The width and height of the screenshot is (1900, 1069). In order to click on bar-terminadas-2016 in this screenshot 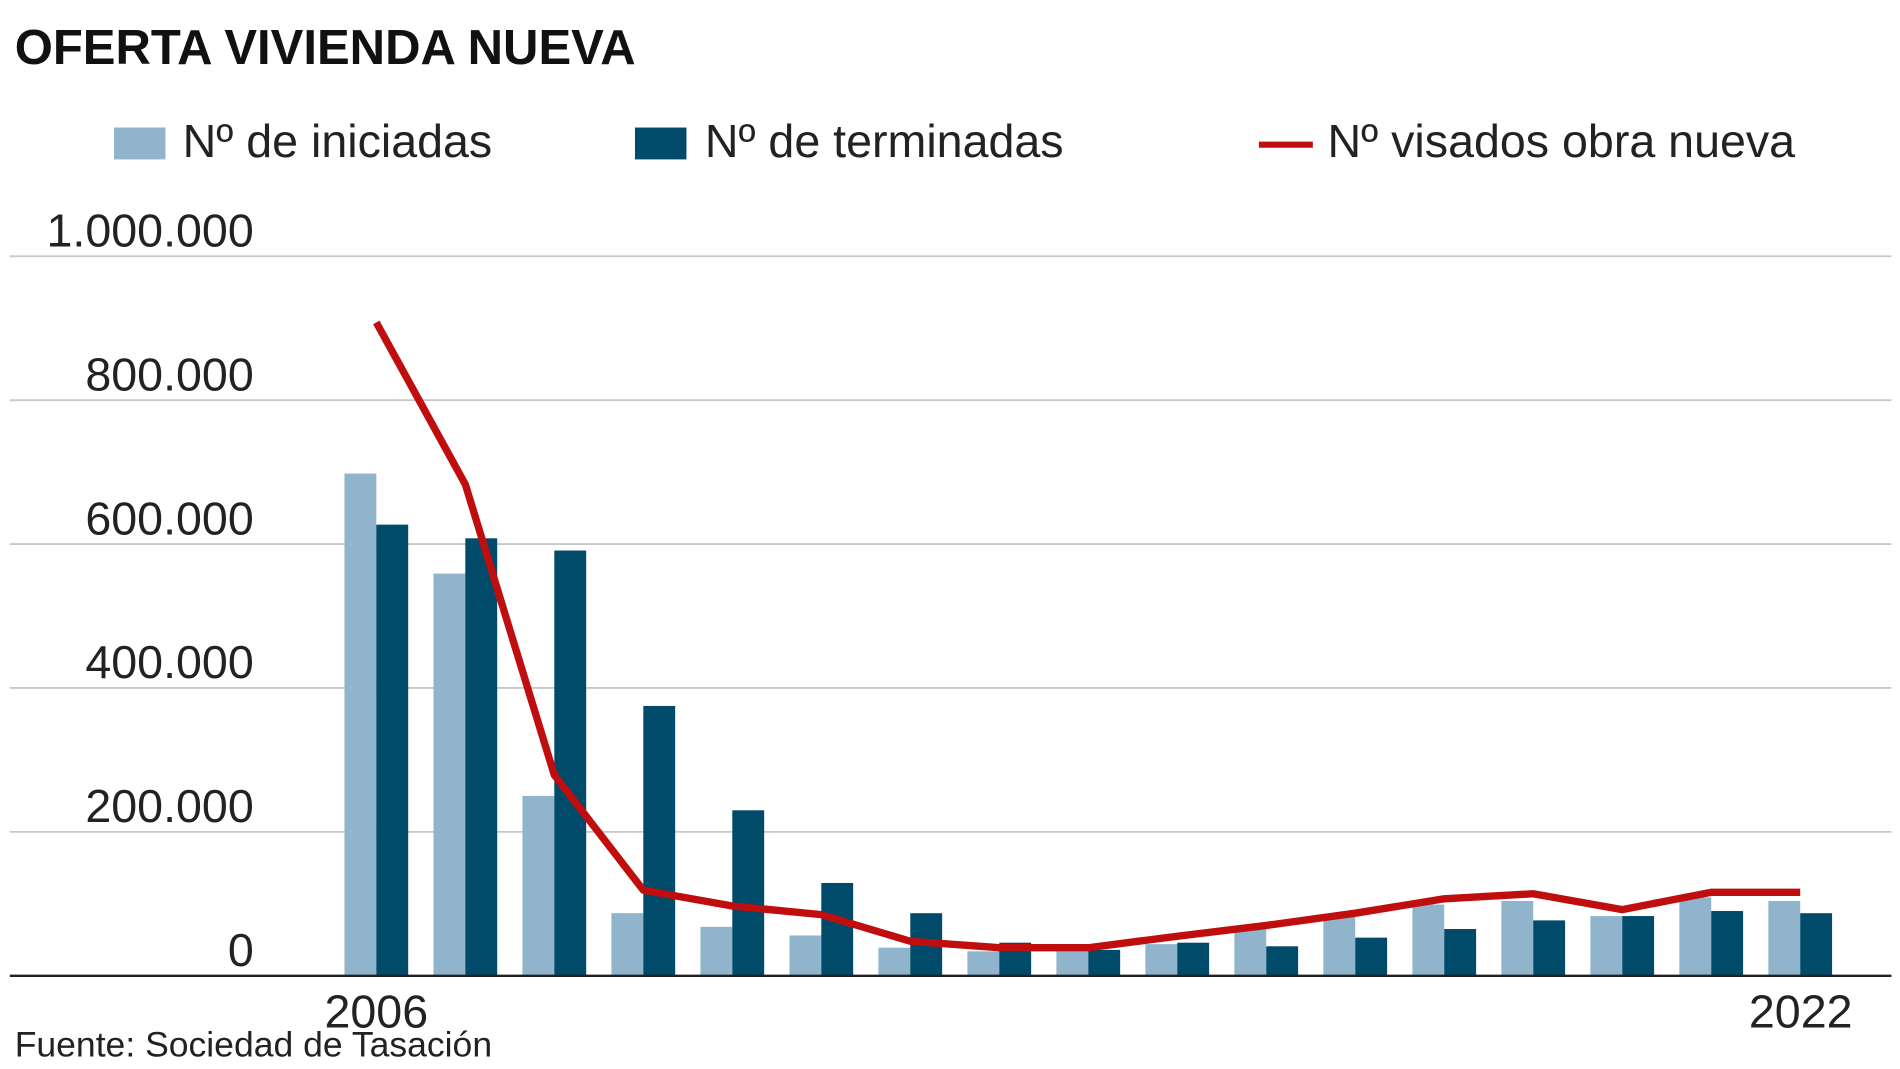, I will do `click(1282, 961)`.